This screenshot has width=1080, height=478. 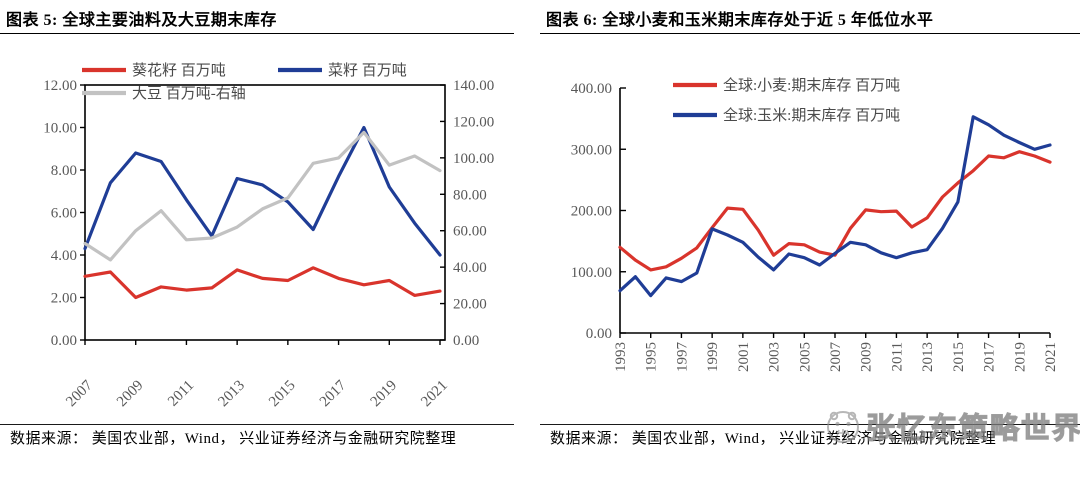 What do you see at coordinates (141, 20) in the screenshot?
I see `figure5-title: 图表 5: 全球主要油料及大豆期末库存` at bounding box center [141, 20].